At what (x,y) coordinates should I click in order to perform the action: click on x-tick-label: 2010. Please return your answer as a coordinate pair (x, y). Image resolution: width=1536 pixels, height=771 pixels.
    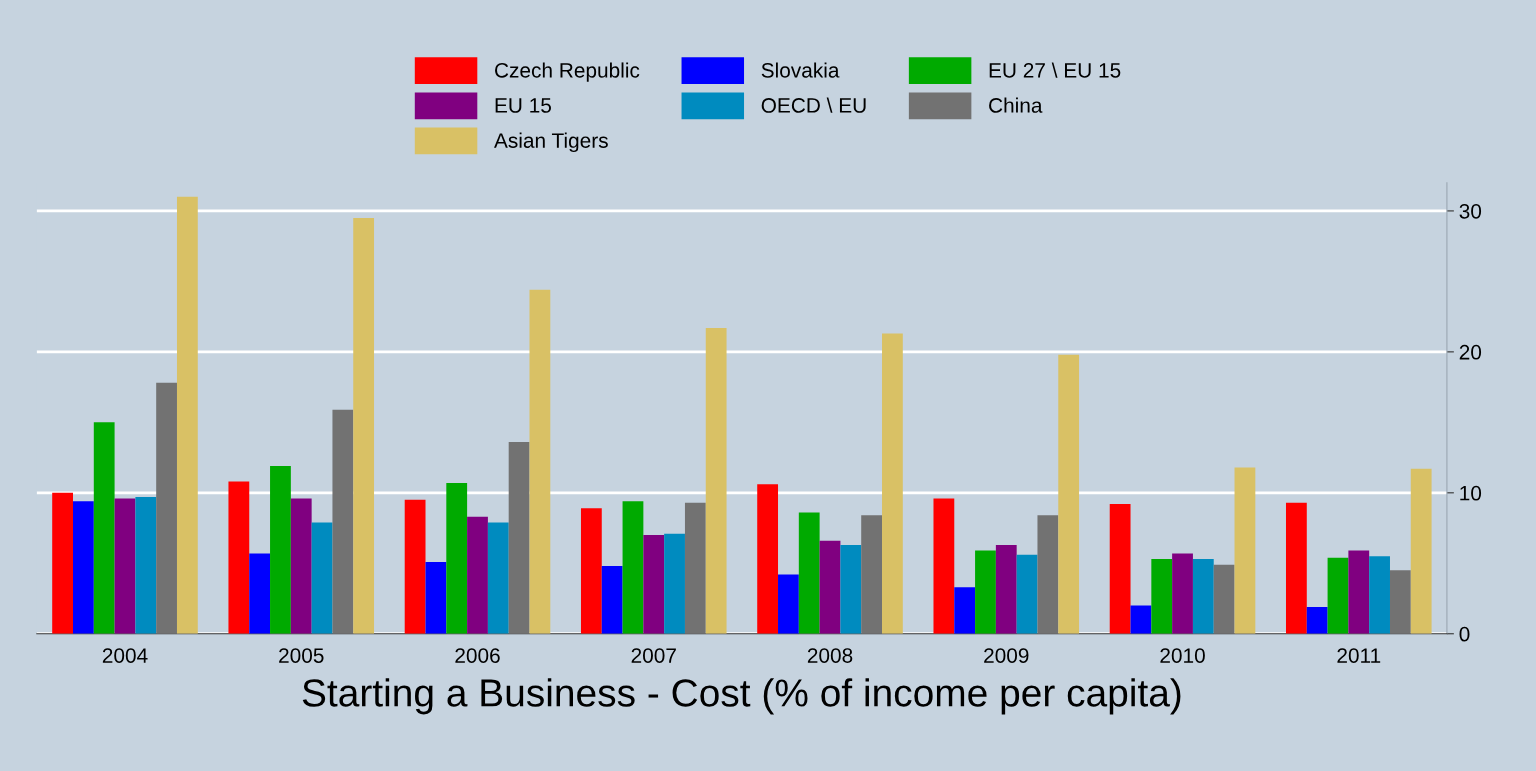
    Looking at the image, I should click on (1182, 655).